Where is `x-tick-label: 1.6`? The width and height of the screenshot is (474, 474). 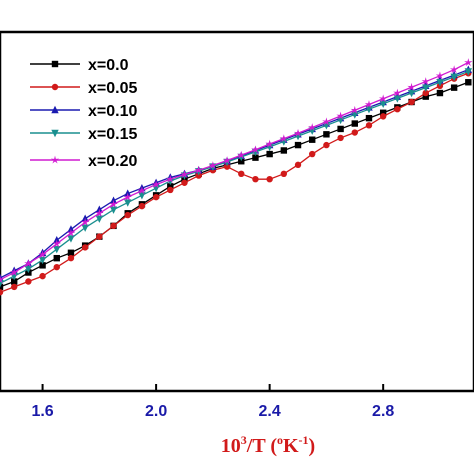
x-tick-label: 1.6 is located at coordinates (42, 411).